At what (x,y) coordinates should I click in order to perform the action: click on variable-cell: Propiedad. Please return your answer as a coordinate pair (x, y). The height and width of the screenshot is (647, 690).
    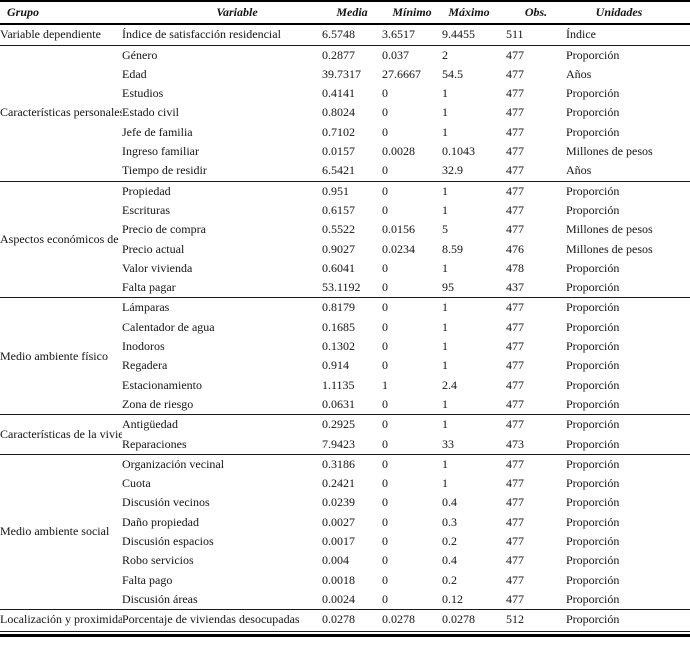
    Looking at the image, I should click on (146, 190).